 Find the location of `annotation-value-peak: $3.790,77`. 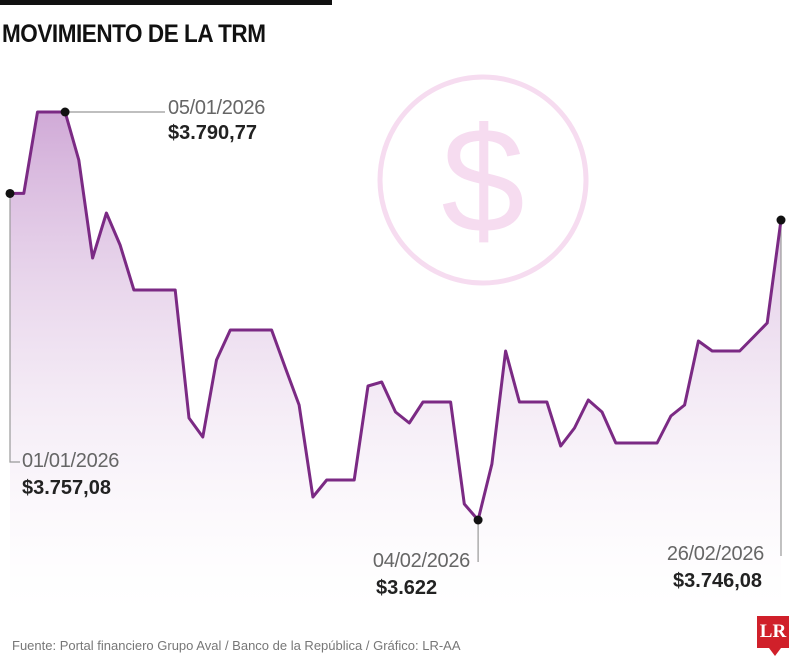

annotation-value-peak: $3.790,77 is located at coordinates (212, 133).